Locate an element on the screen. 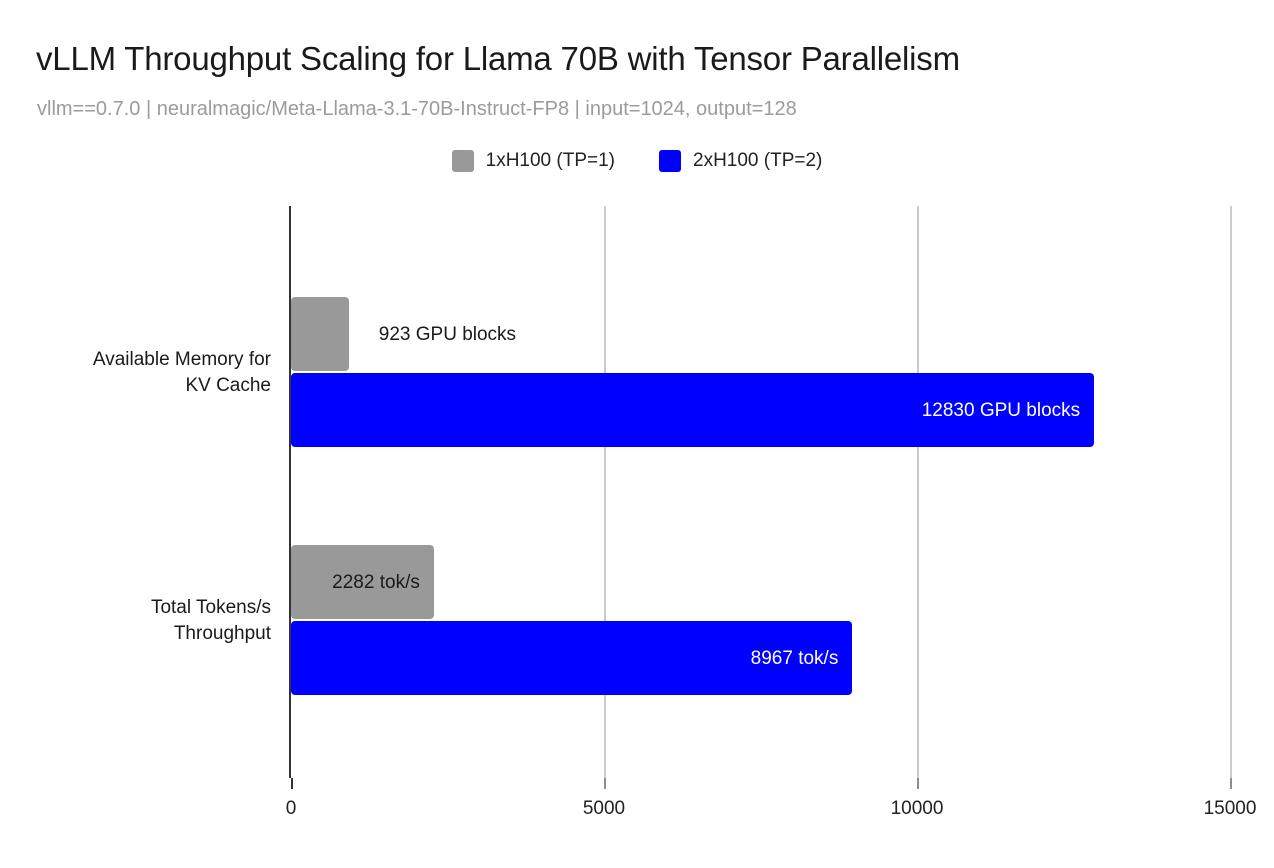 The width and height of the screenshot is (1274, 868). bar-value-throughput-1xh100: 2282 tok/s is located at coordinates (376, 582).